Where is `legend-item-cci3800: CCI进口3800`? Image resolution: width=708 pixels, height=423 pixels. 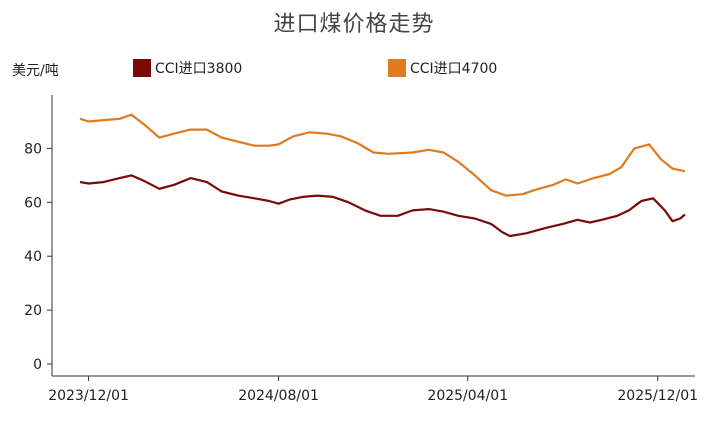 legend-item-cci3800: CCI进口3800 is located at coordinates (187, 68).